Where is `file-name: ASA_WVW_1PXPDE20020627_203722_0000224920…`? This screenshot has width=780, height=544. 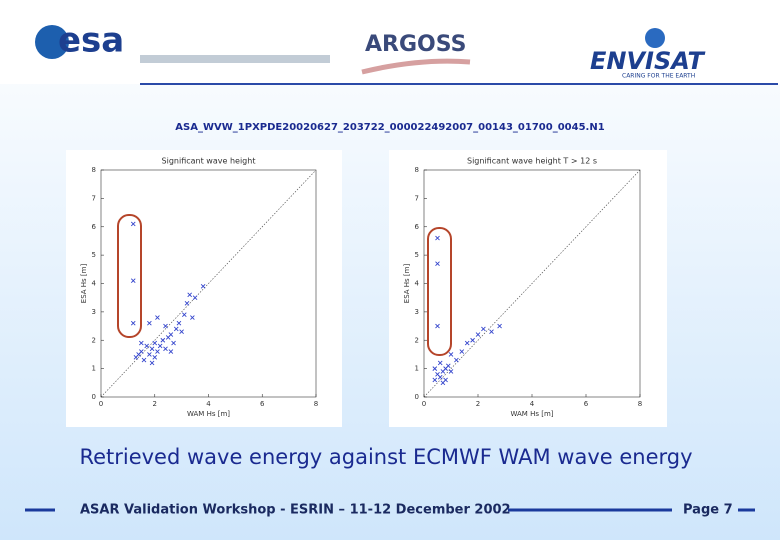 file-name: ASA_WVW_1PXPDE20020627_203722_0000224920… is located at coordinates (389, 127).